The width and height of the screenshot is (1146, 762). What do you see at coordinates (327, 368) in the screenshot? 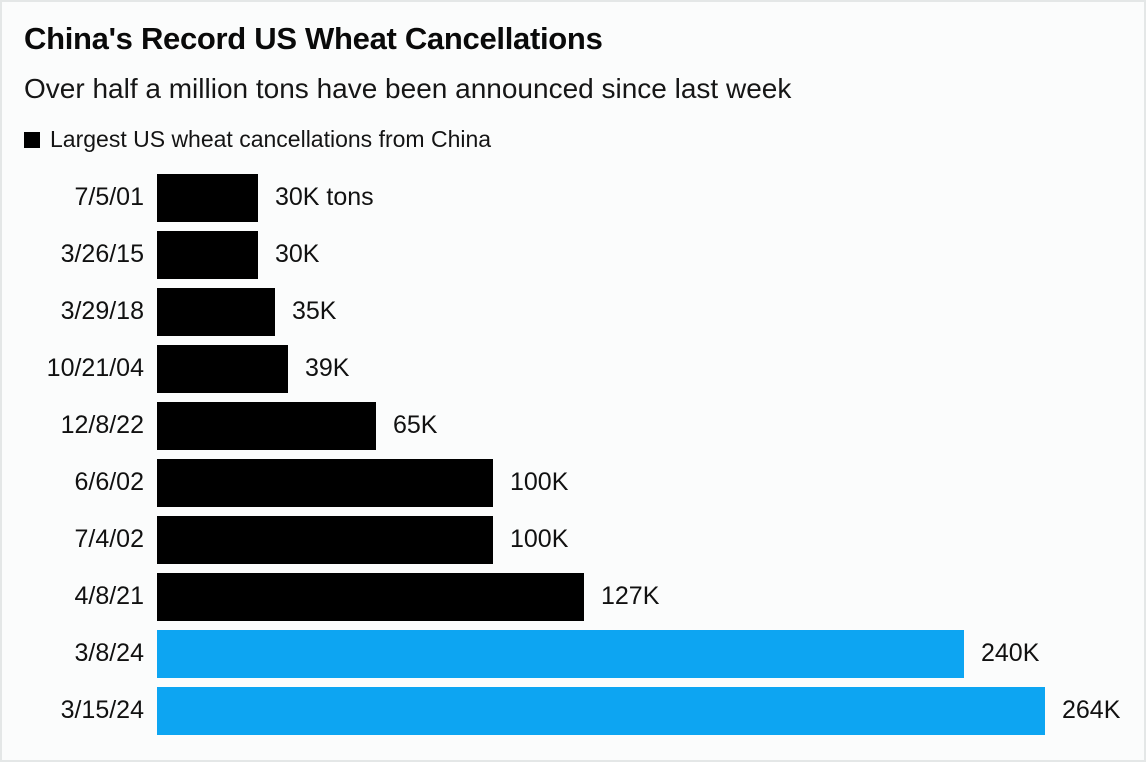
I see `value-label: 39K` at bounding box center [327, 368].